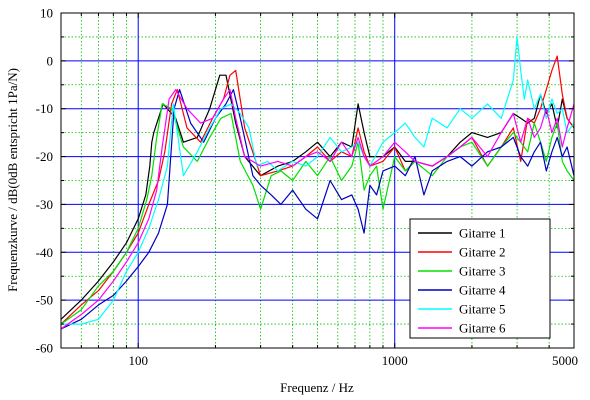 This screenshot has width=590, height=400. Describe the element at coordinates (482, 252) in the screenshot. I see `legend-label-2: Gitarre 2` at that location.